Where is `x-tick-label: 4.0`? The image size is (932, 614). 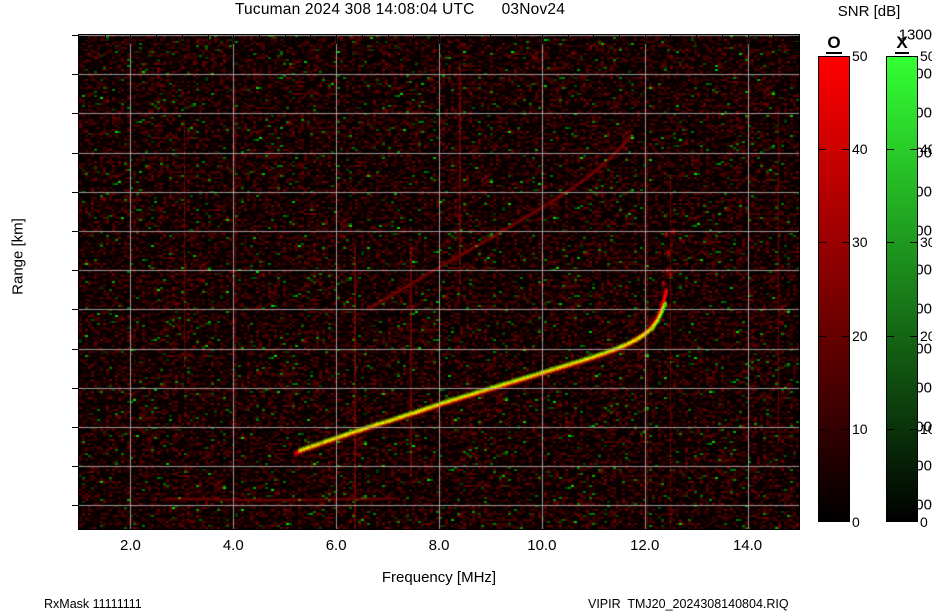
x-tick-label: 4.0 is located at coordinates (233, 545).